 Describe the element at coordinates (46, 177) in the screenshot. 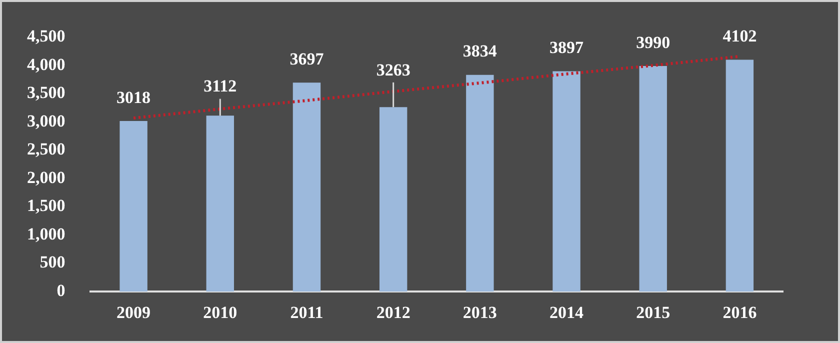

I see `y-tick-label: 2,000` at that location.